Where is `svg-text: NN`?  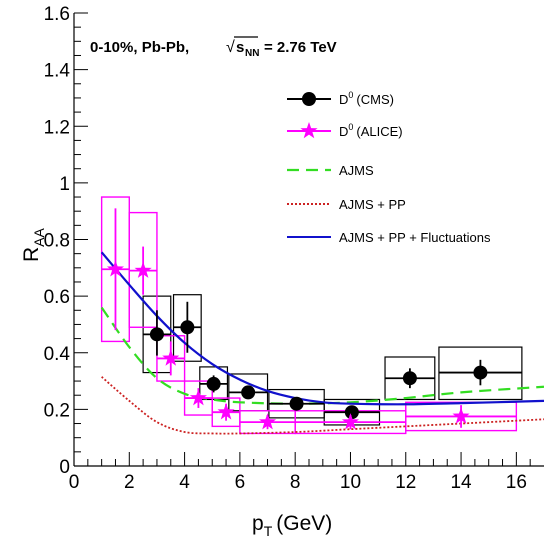 svg-text: NN is located at coordinates (252, 53).